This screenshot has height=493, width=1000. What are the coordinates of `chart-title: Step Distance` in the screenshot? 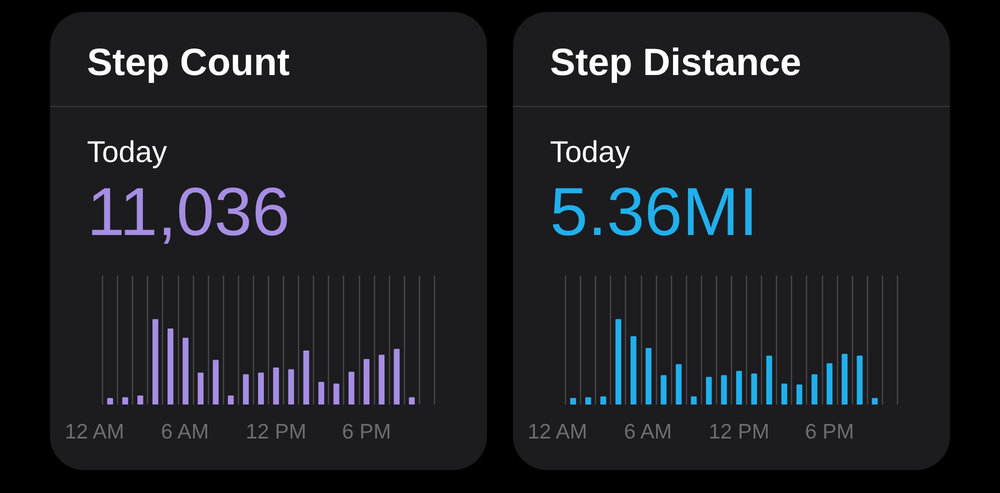 It's located at (676, 63).